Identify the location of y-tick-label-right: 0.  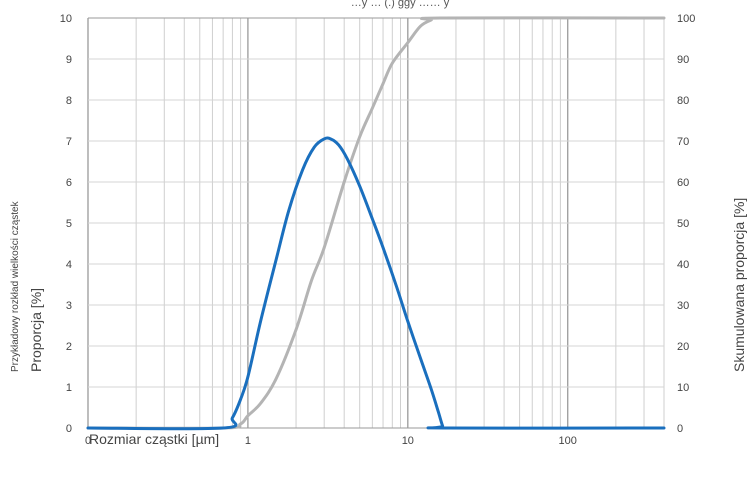
(680, 429).